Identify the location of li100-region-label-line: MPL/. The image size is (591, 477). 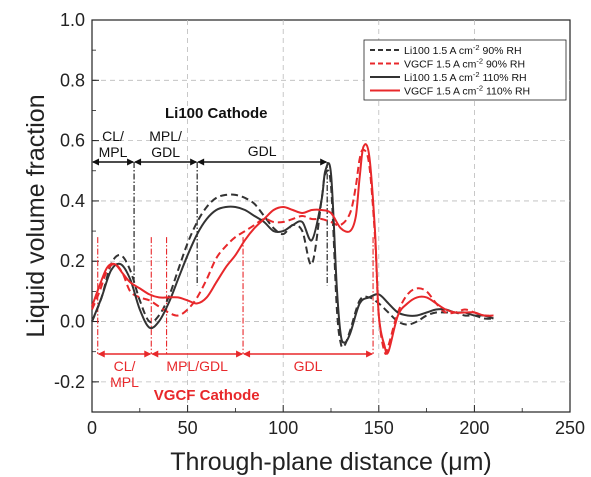
(165, 136).